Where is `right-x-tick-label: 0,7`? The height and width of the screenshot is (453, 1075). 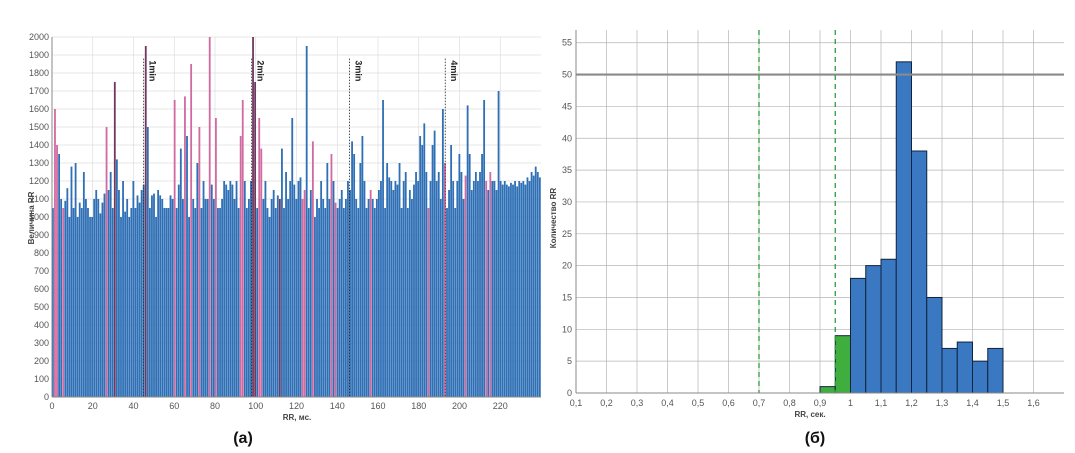 right-x-tick-label: 0,7 is located at coordinates (759, 403).